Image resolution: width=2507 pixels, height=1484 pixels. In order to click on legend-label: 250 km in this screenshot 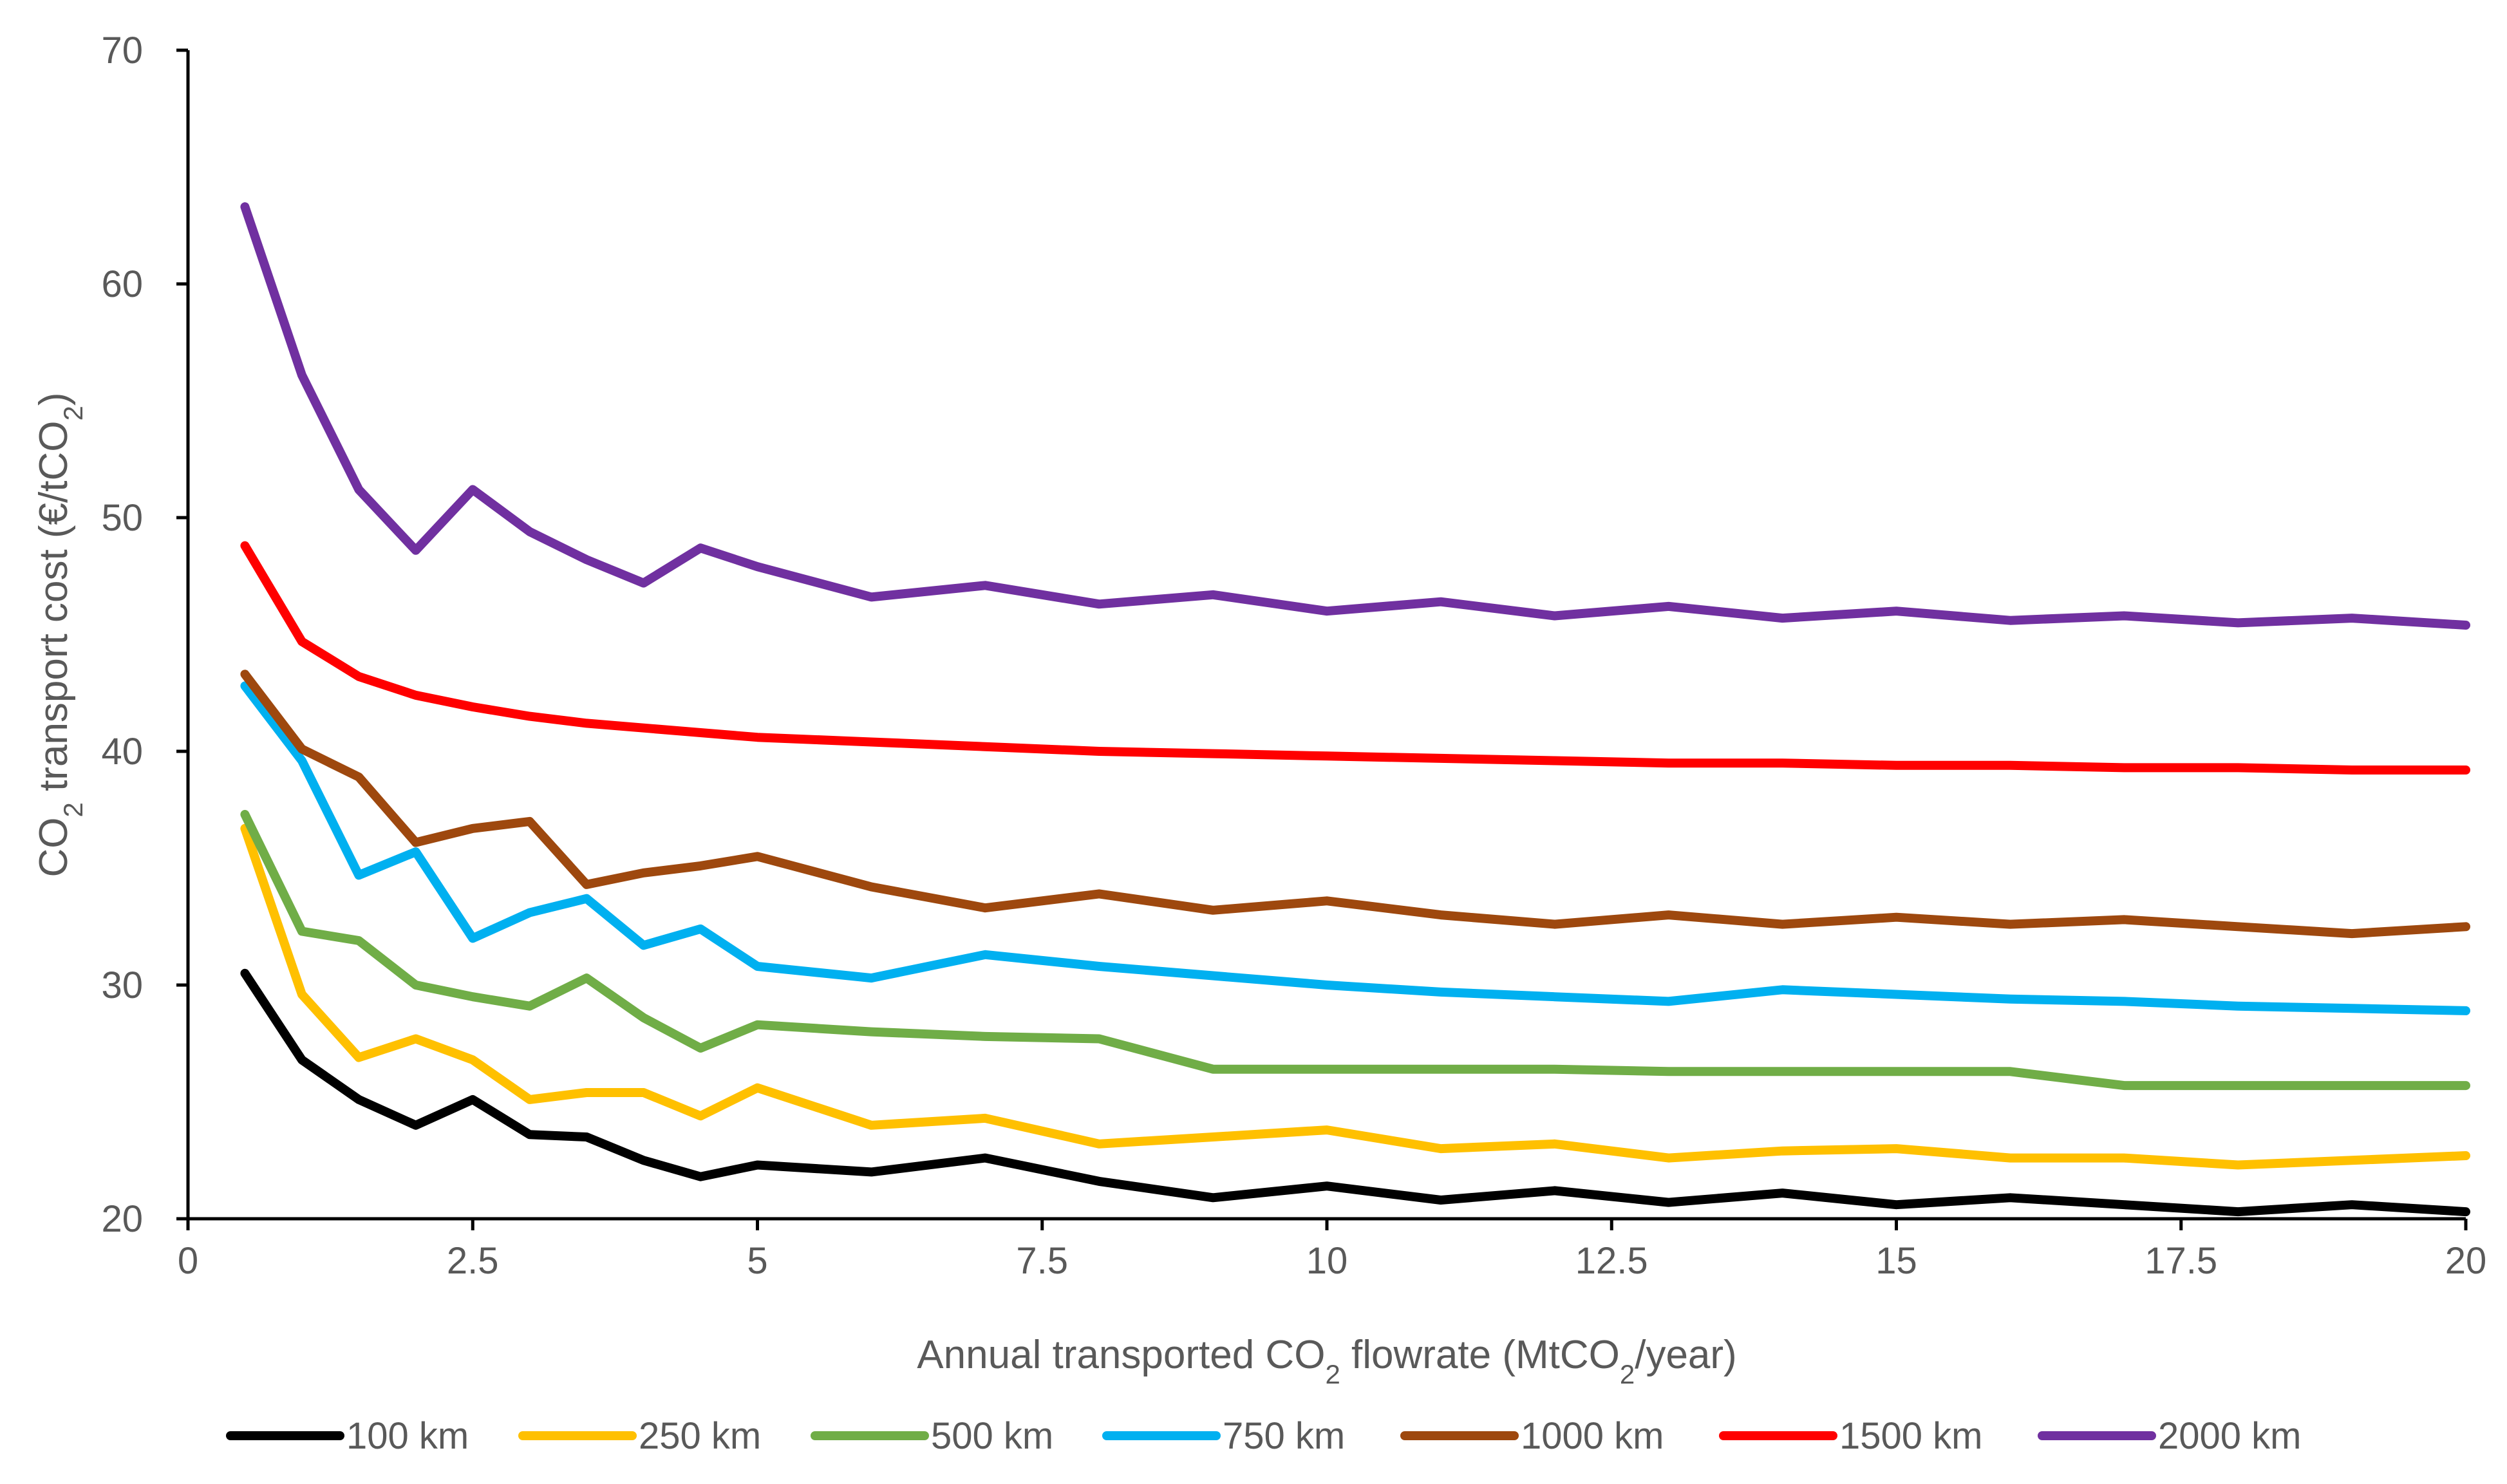, I will do `click(700, 1436)`.